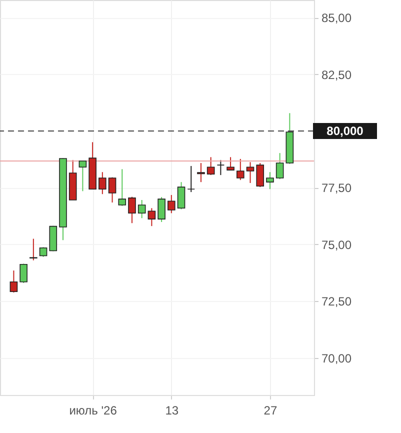  I want to click on y-tick-label: 75,00, so click(337, 245).